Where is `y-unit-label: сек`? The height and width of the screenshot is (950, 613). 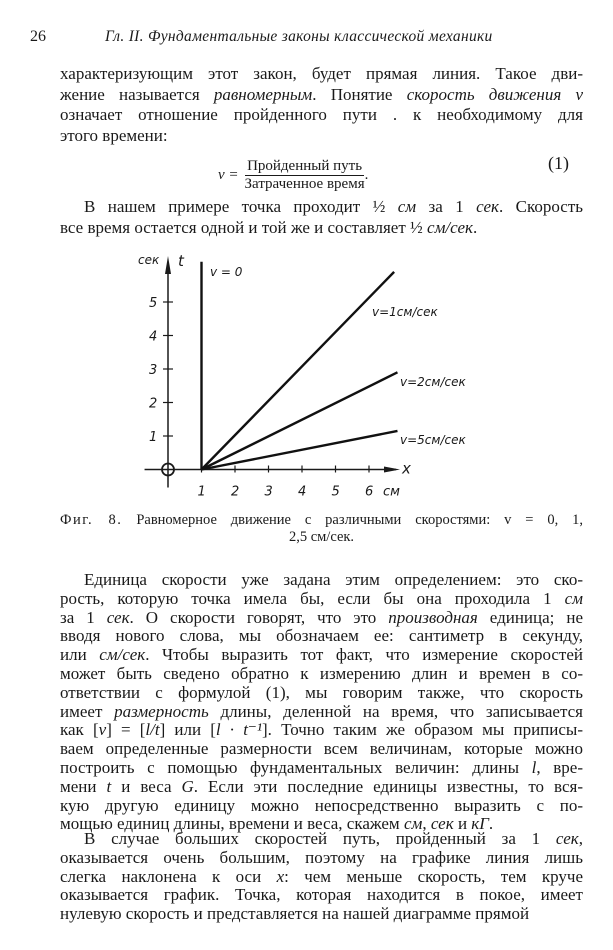 y-unit-label: сек is located at coordinates (149, 260).